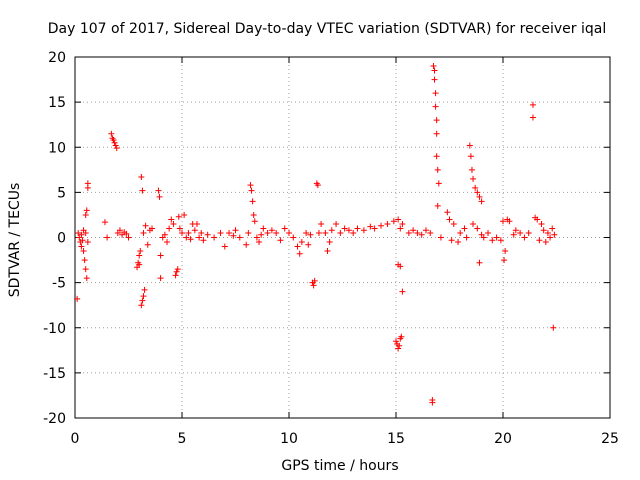 The width and height of the screenshot is (640, 480). What do you see at coordinates (15, 240) in the screenshot?
I see `y-axis-title: SDTVAR / TECUs` at bounding box center [15, 240].